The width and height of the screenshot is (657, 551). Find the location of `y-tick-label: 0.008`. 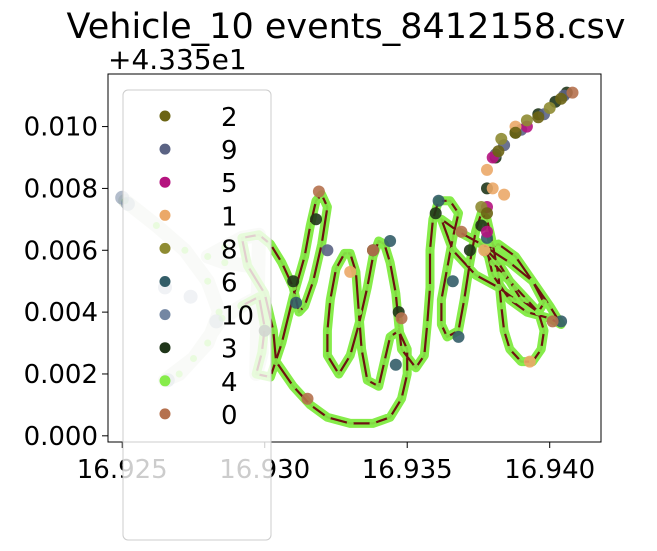

y-tick-label: 0.008 is located at coordinates (61, 189).